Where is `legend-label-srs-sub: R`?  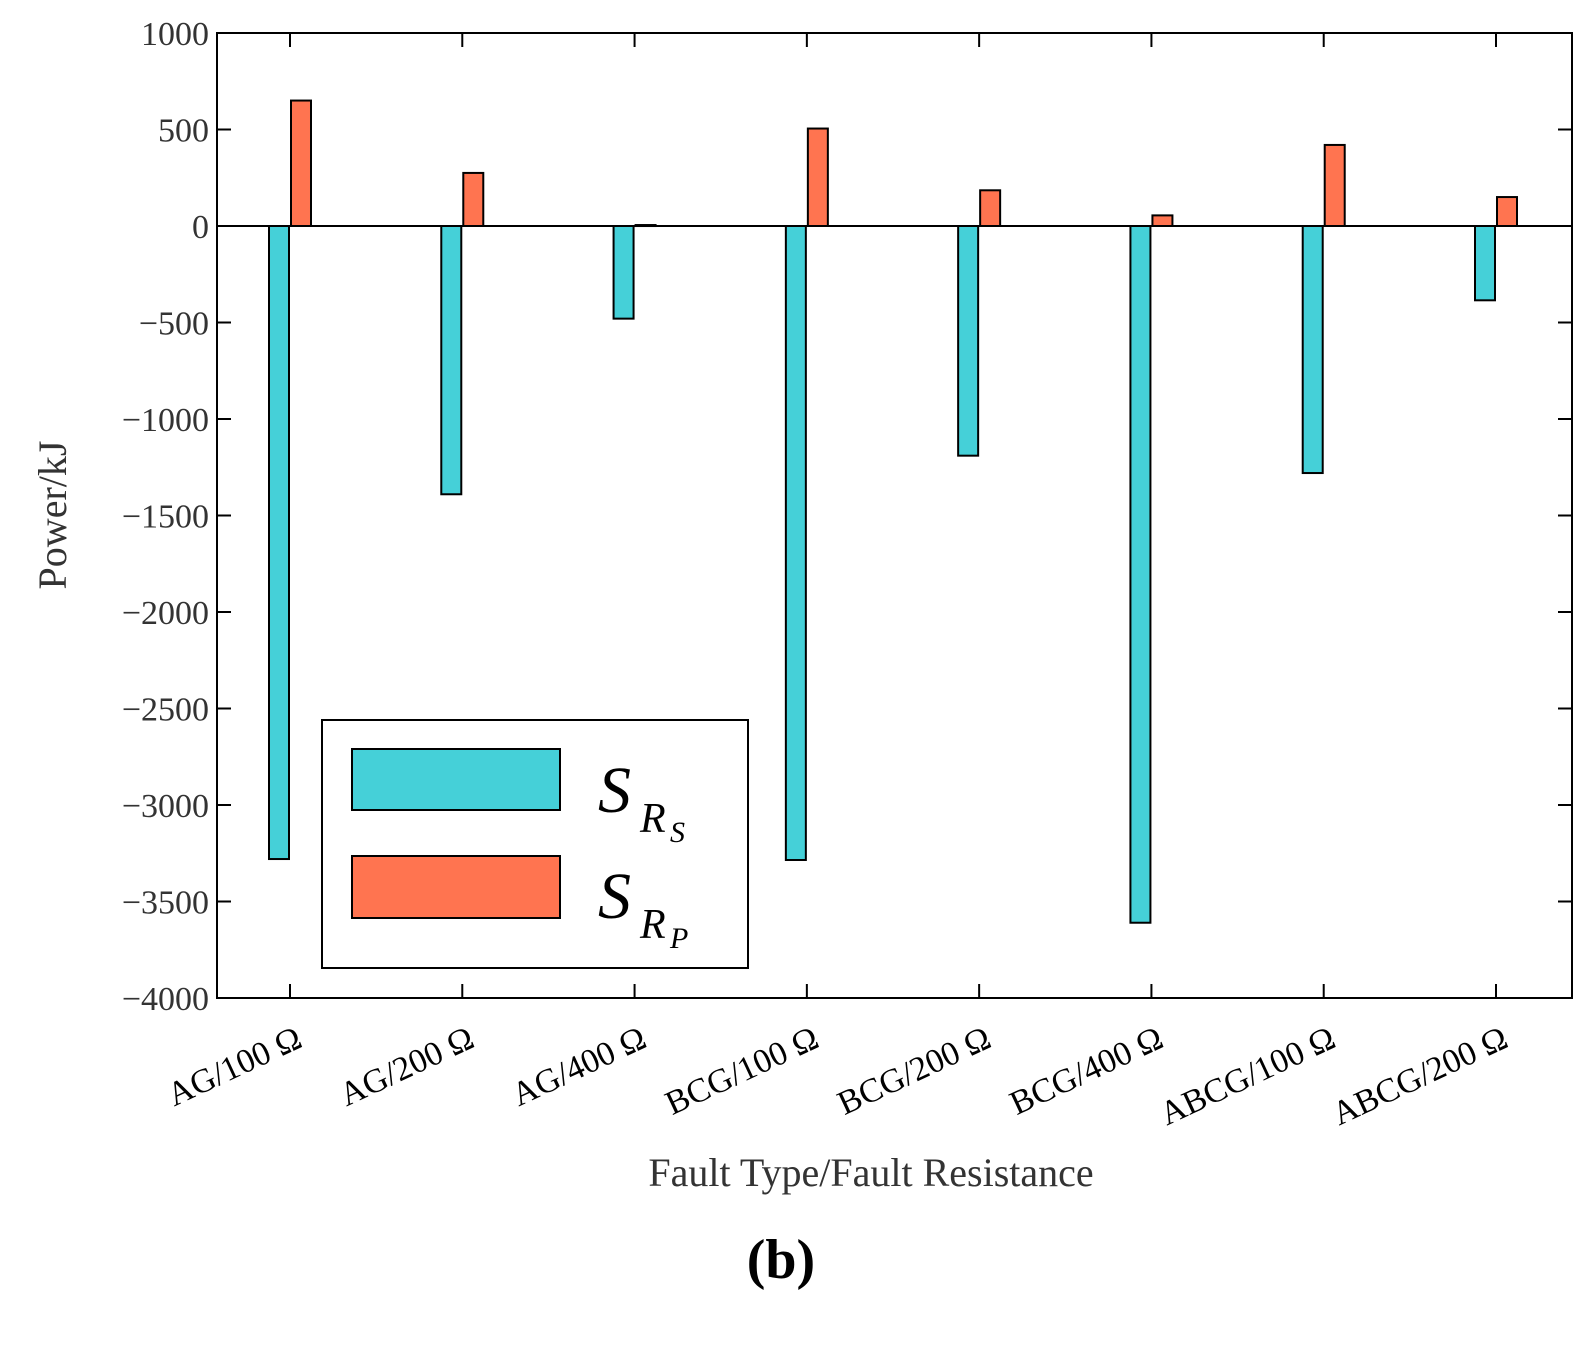 legend-label-srs-sub: R is located at coordinates (652, 819).